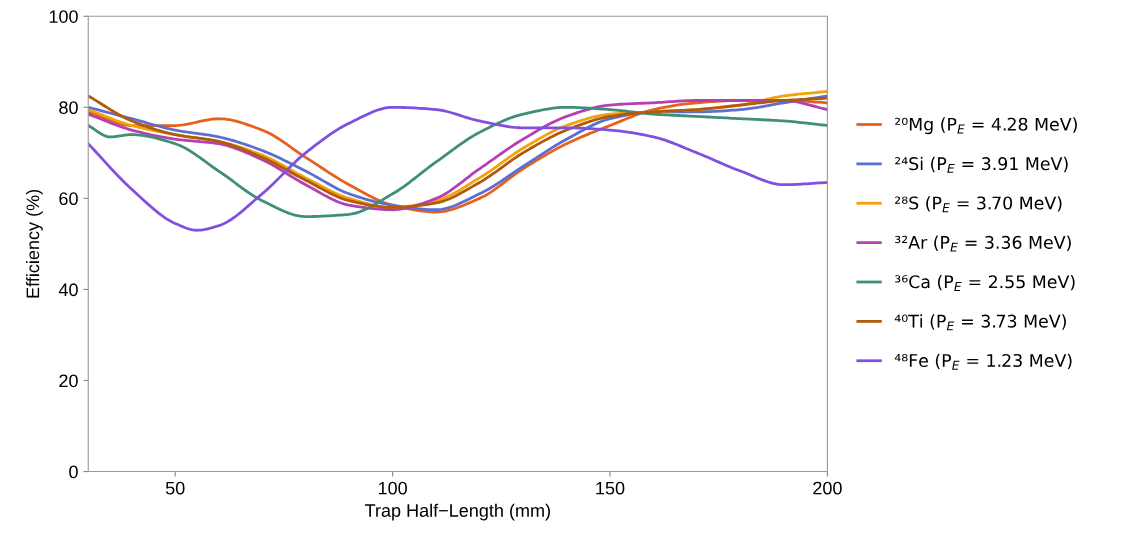  What do you see at coordinates (34, 244) in the screenshot?
I see `y-axis-title: Efficiency (%)` at bounding box center [34, 244].